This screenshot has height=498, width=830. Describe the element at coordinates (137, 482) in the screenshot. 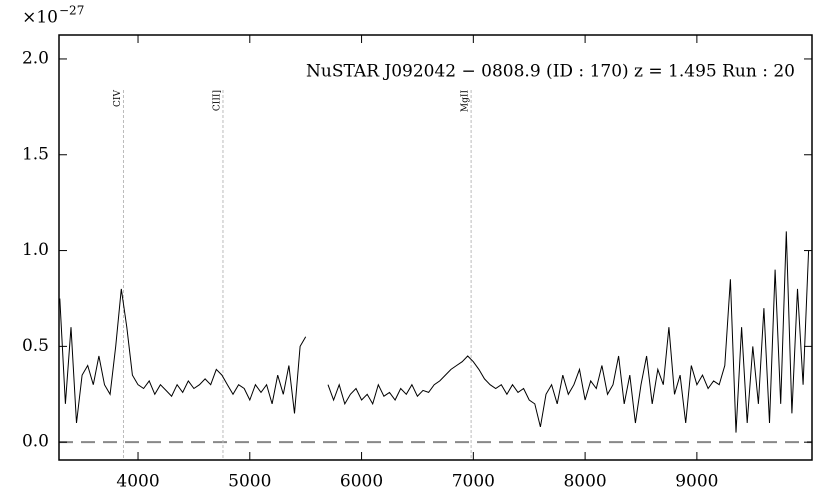

I see `x-tick-label: 4000` at that location.